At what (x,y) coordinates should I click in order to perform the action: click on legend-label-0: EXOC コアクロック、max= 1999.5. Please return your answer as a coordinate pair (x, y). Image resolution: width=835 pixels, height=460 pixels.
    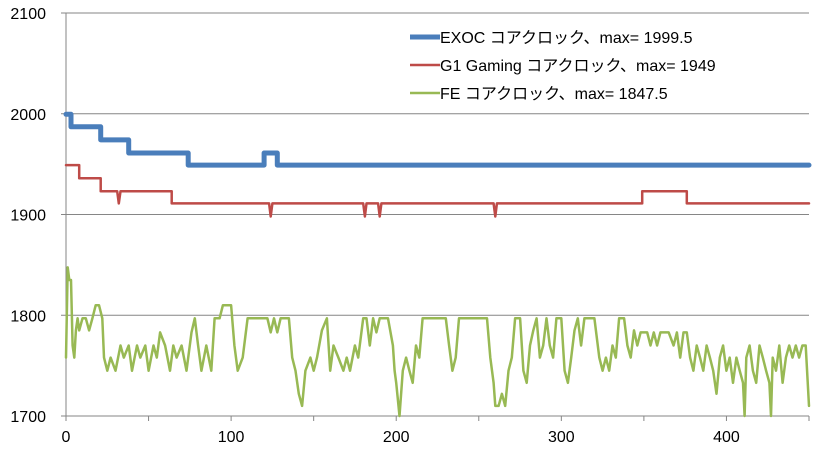
    Looking at the image, I should click on (566, 38).